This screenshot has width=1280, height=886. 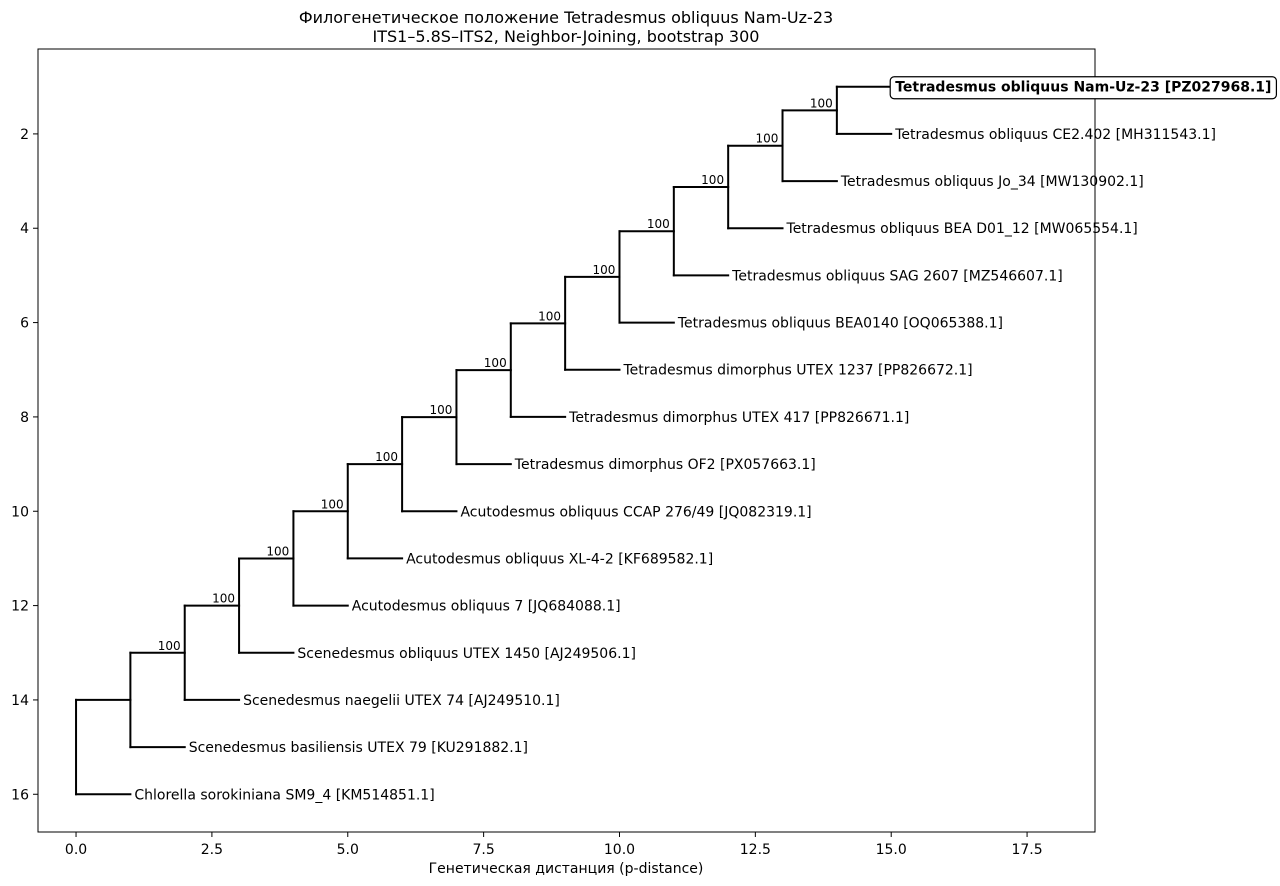 What do you see at coordinates (891, 850) in the screenshot?
I see `x-tick-label-6: 15.0` at bounding box center [891, 850].